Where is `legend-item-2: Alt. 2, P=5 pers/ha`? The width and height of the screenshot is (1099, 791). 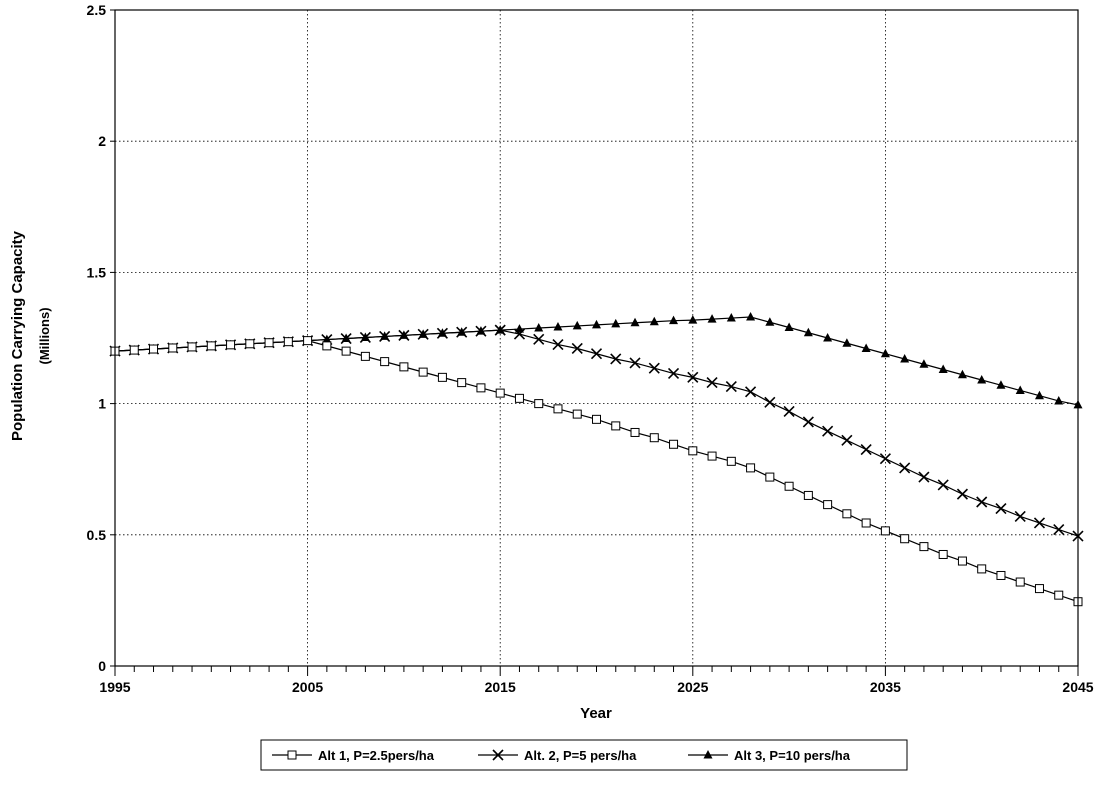
legend-item-2: Alt. 2, P=5 pers/ha is located at coordinates (557, 755).